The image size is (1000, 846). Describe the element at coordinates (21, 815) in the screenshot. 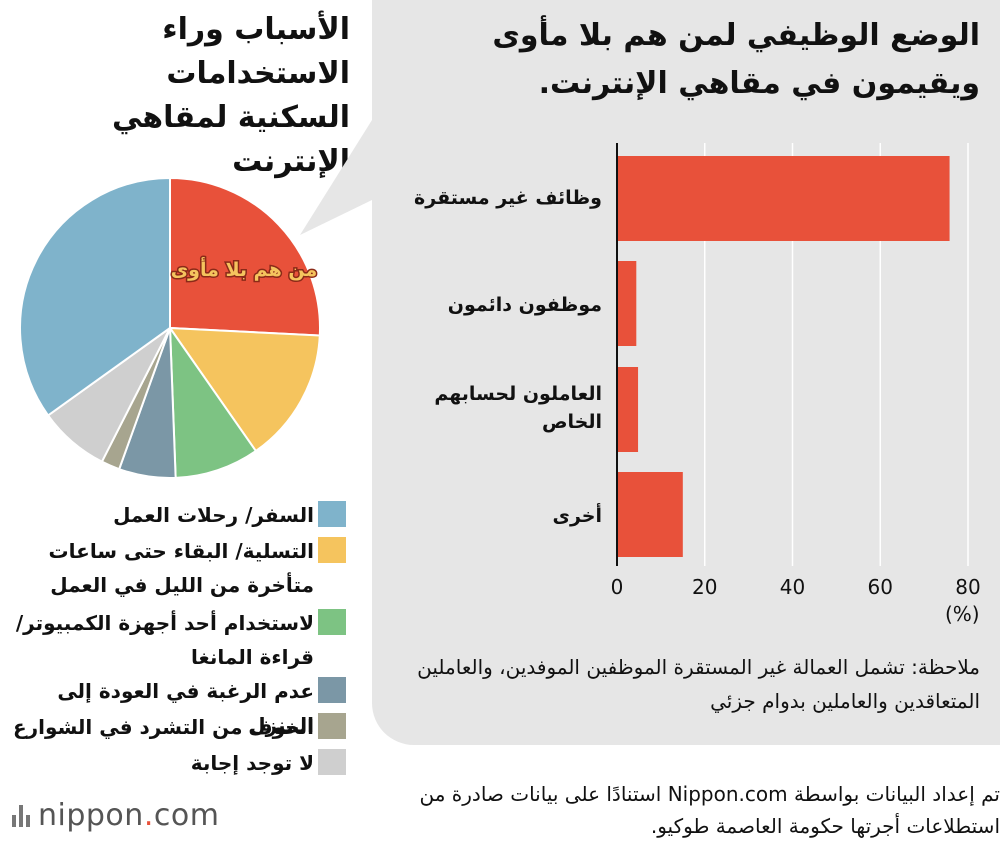

I see `logo-bars-icon` at that location.